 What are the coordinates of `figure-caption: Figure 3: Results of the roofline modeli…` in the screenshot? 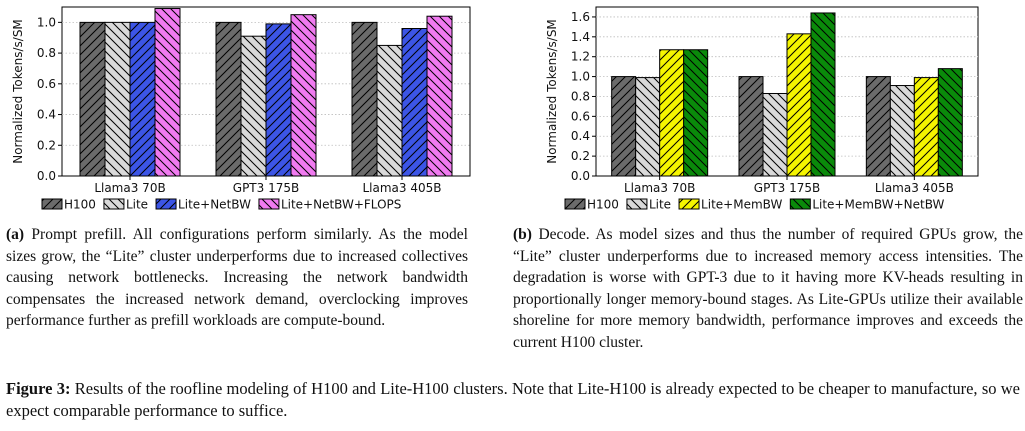 It's located at (513, 400).